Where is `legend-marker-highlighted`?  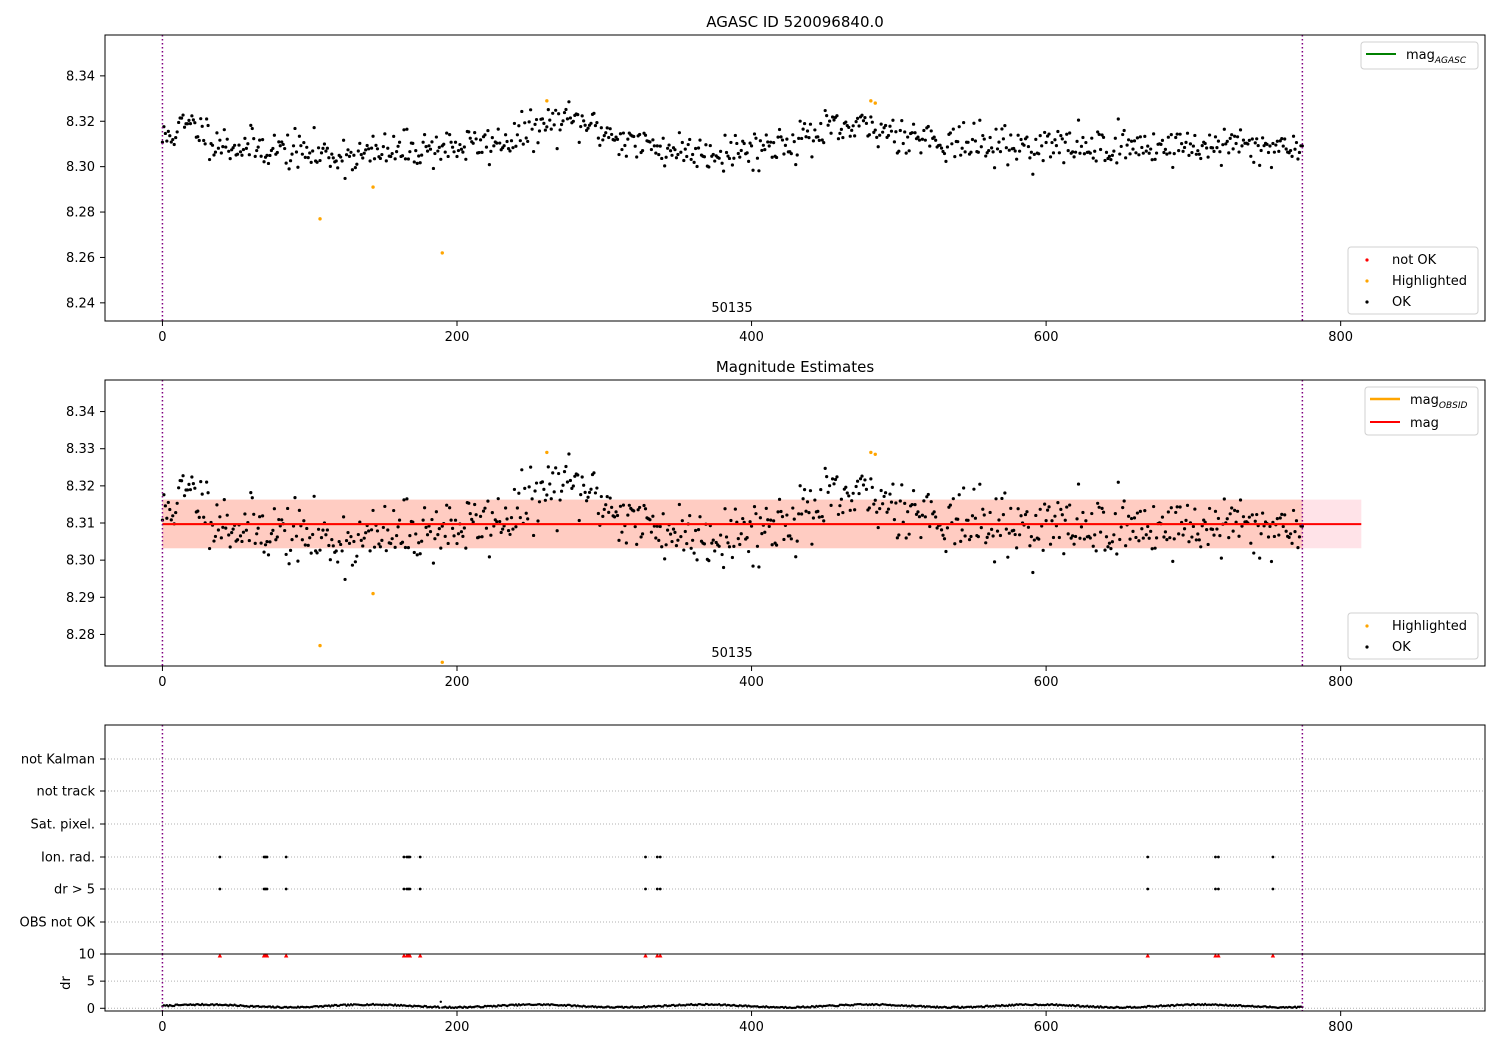 legend-marker-highlighted is located at coordinates (1367, 281).